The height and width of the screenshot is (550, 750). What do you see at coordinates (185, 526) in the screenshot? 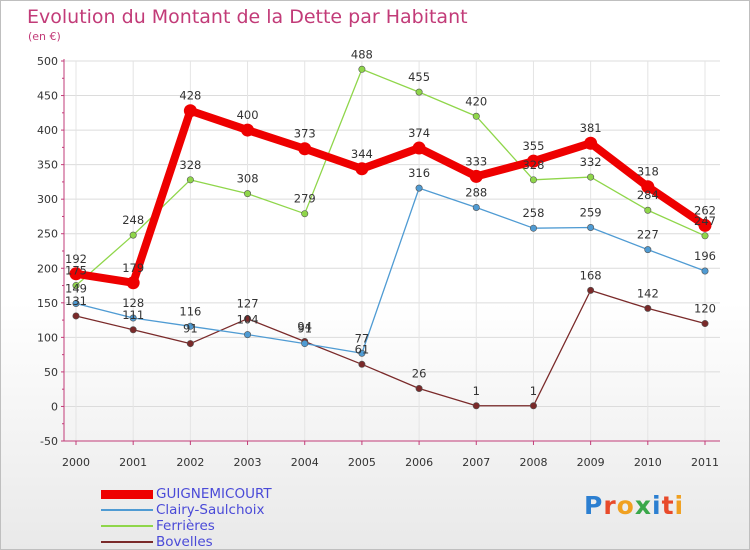
I see `legend-label: Ferrières` at bounding box center [185, 526].